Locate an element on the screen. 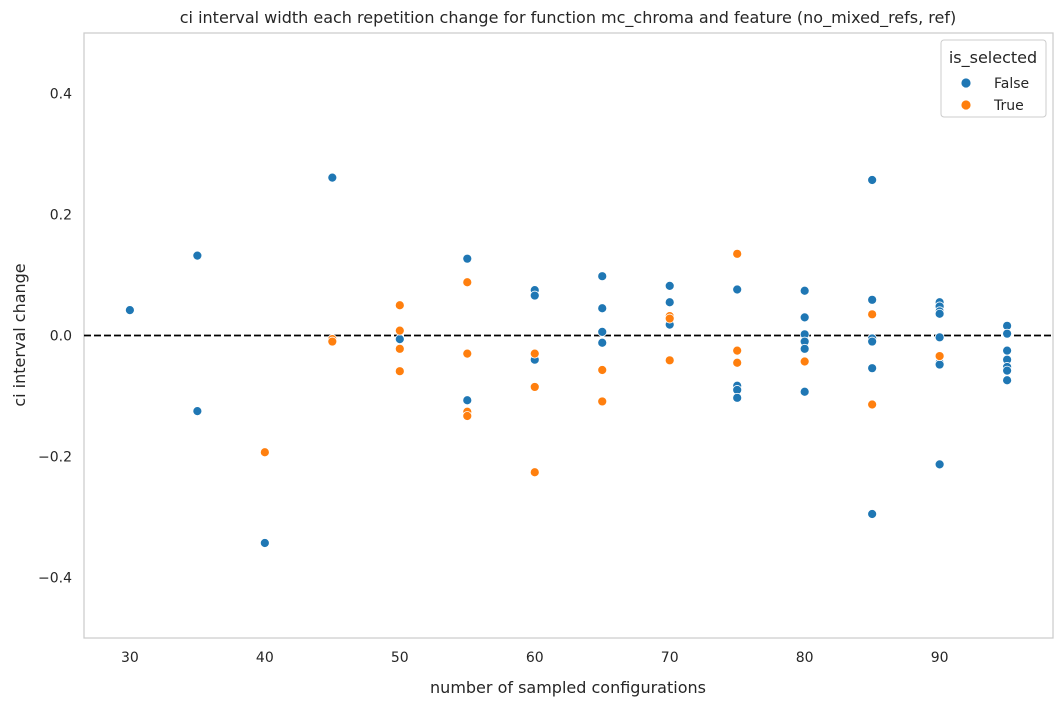 The image size is (1063, 706). legend-box is located at coordinates (993, 78).